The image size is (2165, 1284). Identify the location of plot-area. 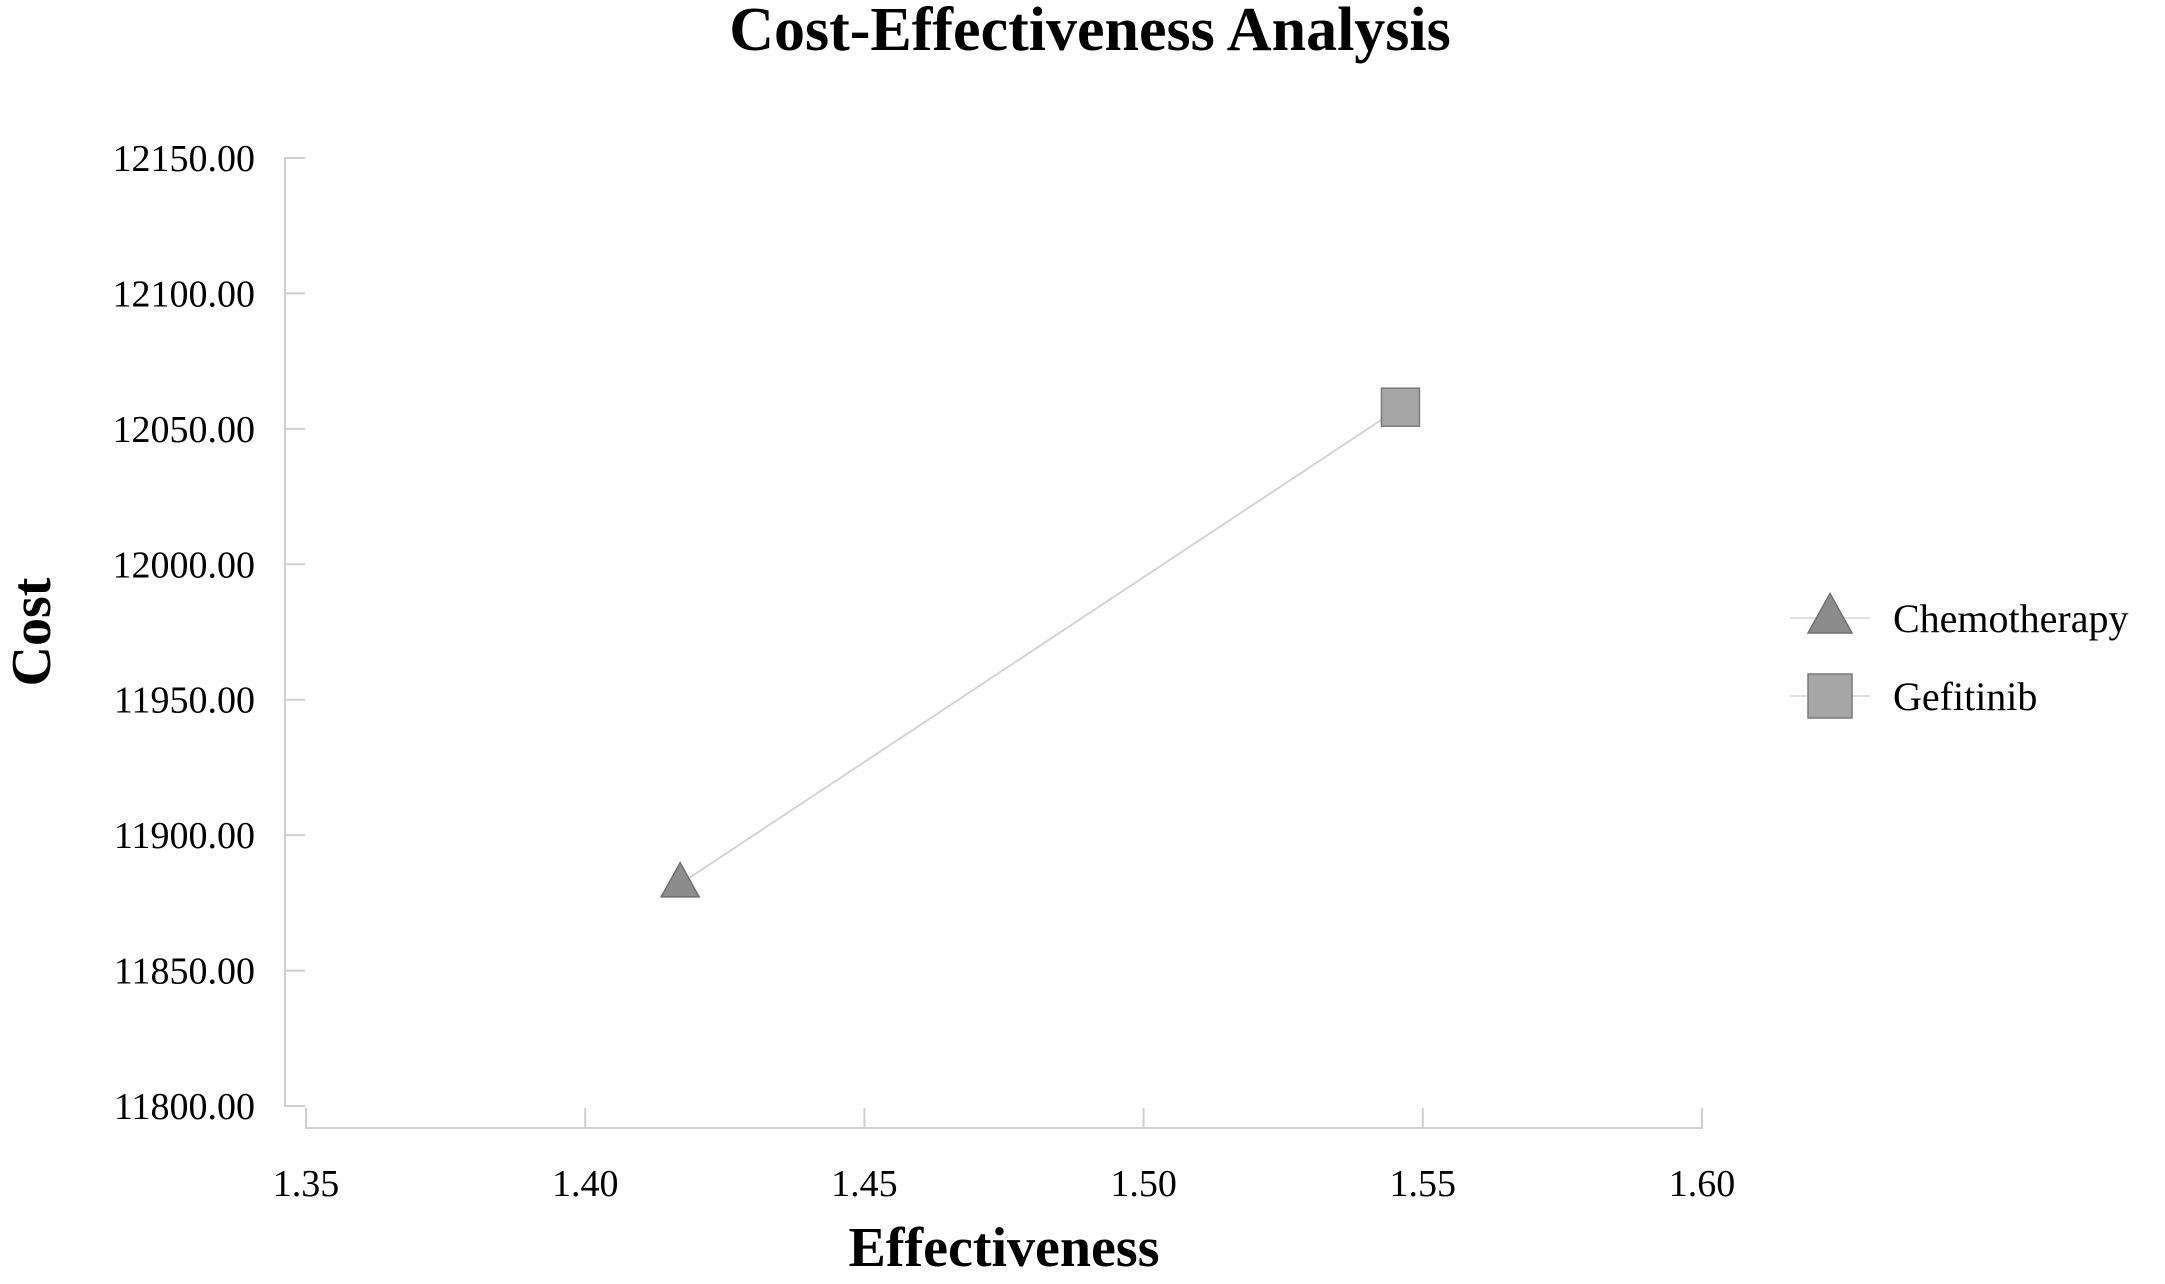
(1040, 642).